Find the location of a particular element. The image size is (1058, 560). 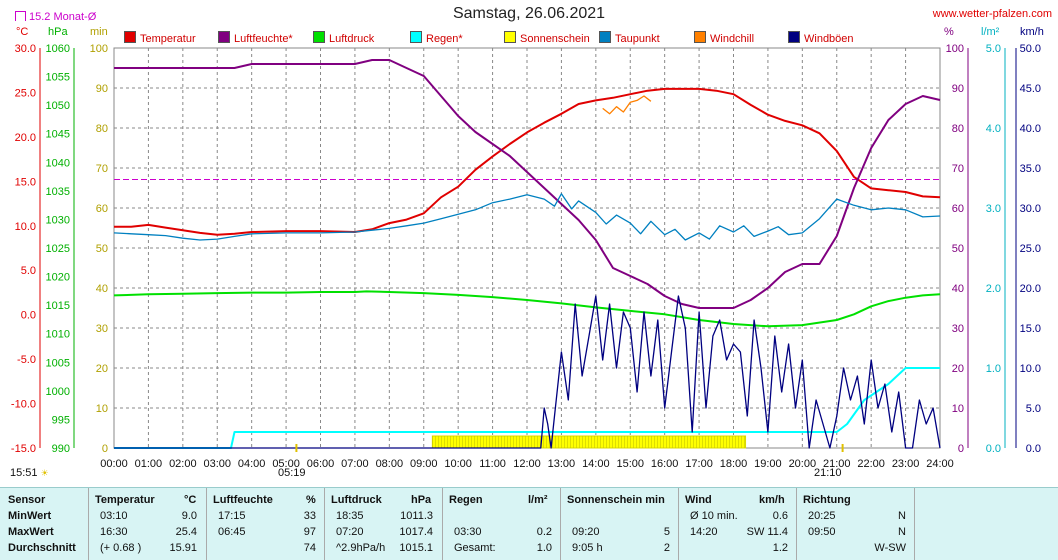

tick-label-min: 50 is located at coordinates (102, 249).